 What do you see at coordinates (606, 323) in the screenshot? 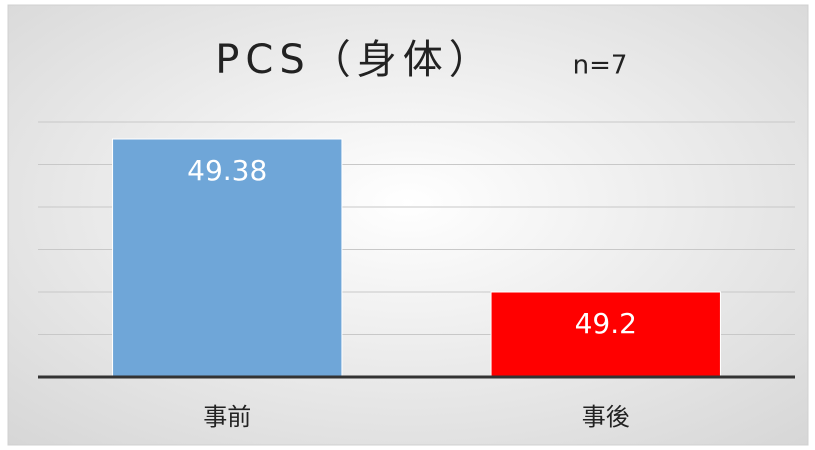
I see `data-label: 49.2` at bounding box center [606, 323].